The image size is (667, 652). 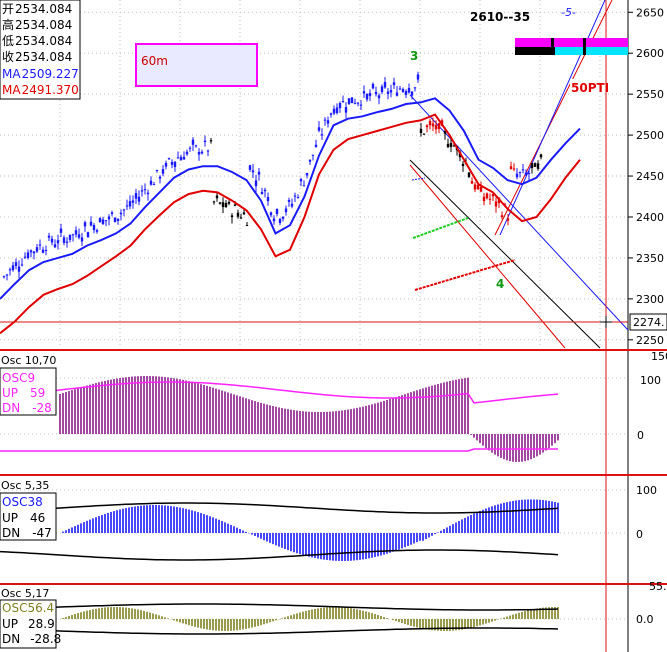 What do you see at coordinates (27, 533) in the screenshot?
I see `osc2-dn-row: DN -47` at bounding box center [27, 533].